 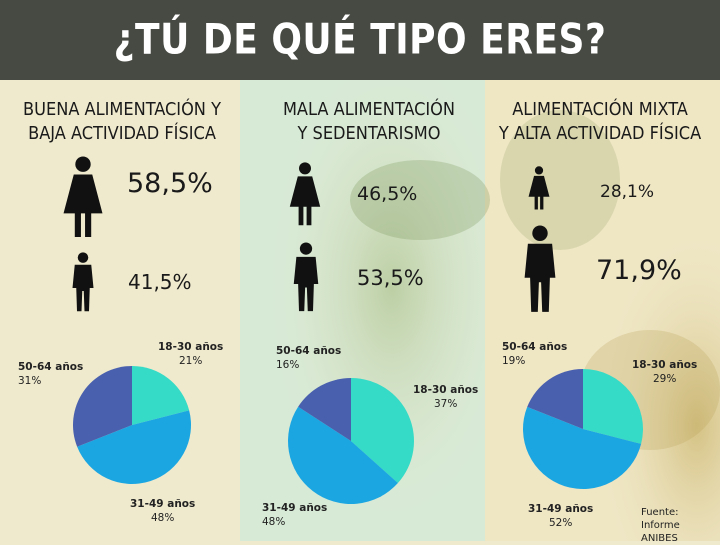 I want to click on male-percentage: 41,5%, so click(x=160, y=282).